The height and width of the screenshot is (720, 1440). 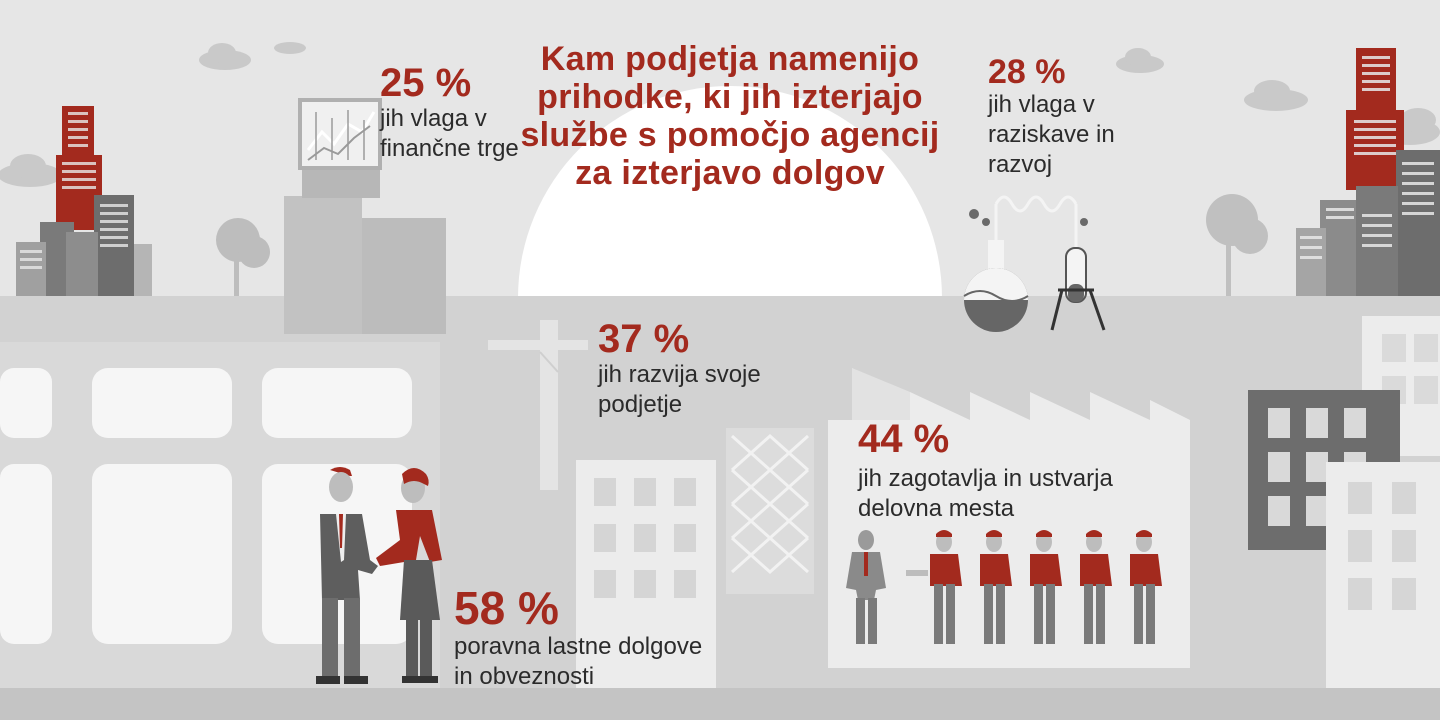 I want to click on stat-financial-markets: 25 % jih vlaga v finančne trge, so click(x=480, y=113).